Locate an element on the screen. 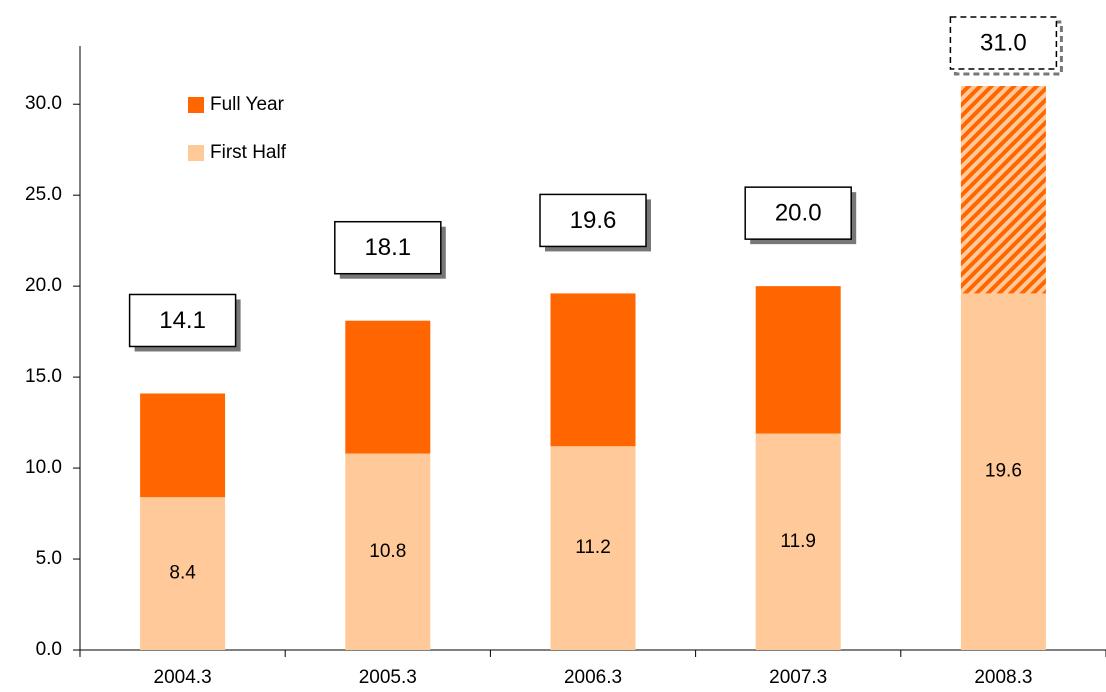 This screenshot has height=692, width=1106. y-tick-label: 10.0 is located at coordinates (43, 467).